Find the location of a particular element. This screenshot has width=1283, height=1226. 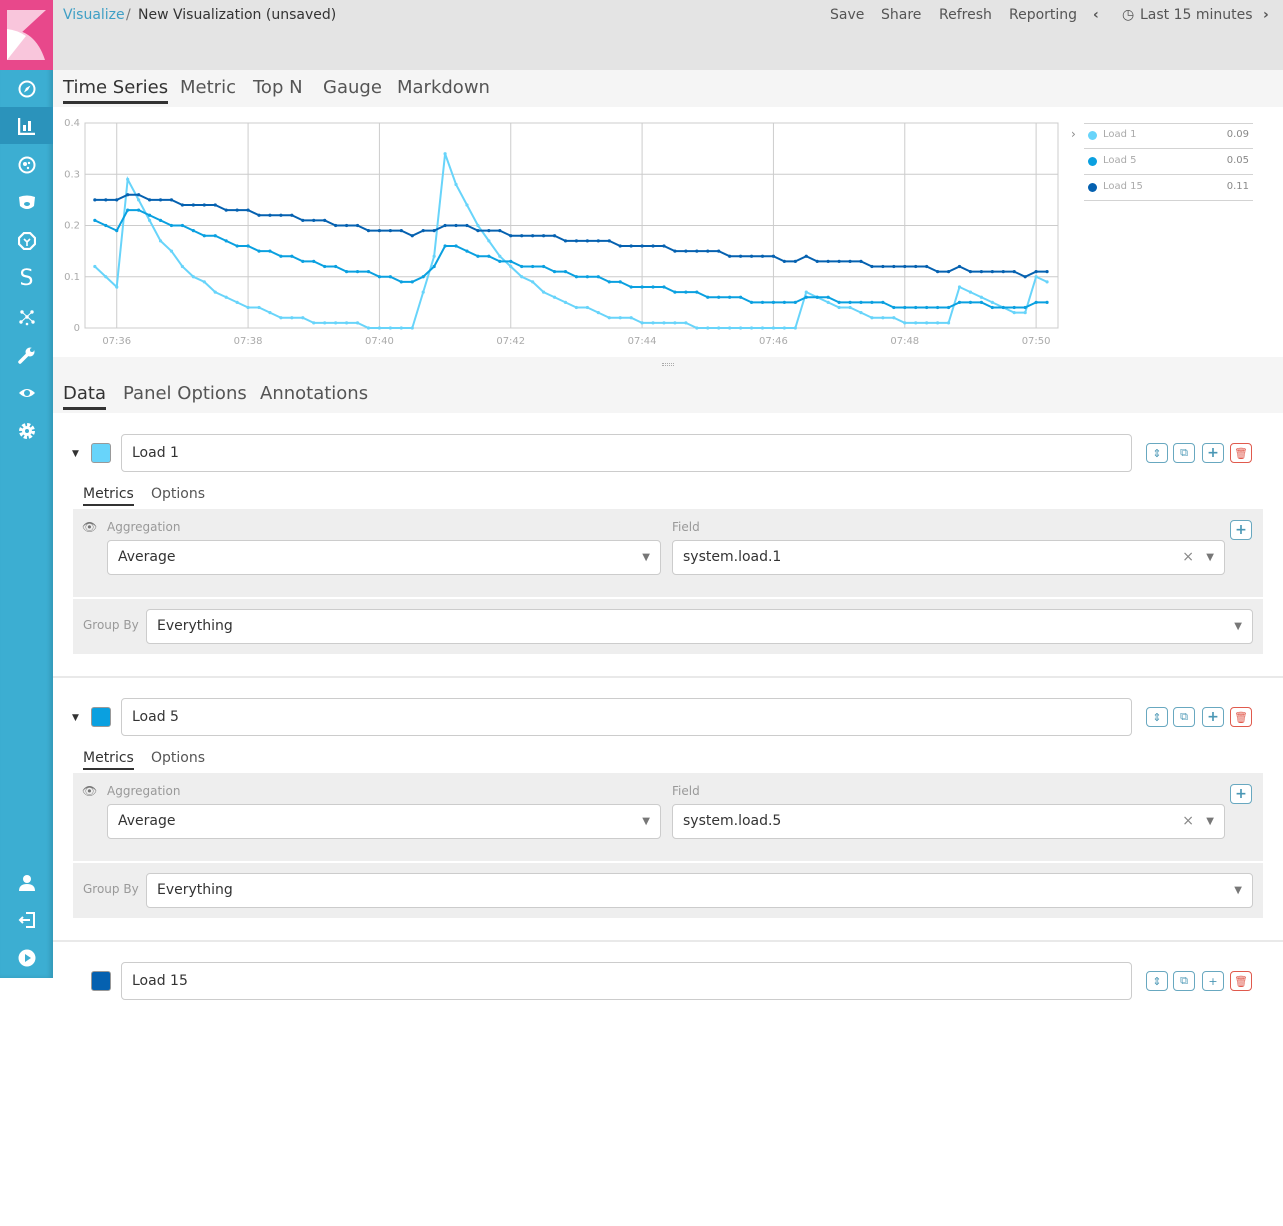

tab-data: Data is located at coordinates (84, 396).